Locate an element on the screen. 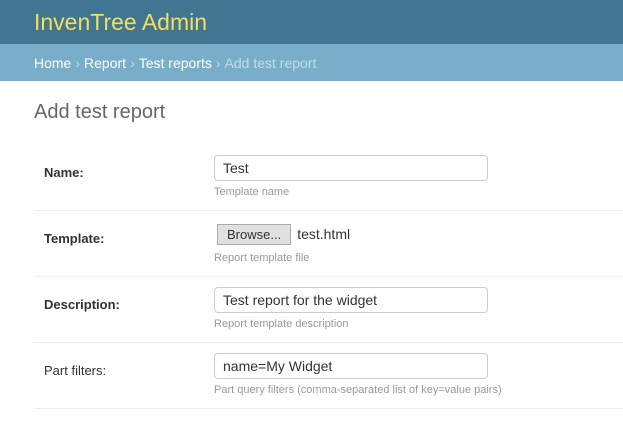 This screenshot has width=623, height=432. breadcrumb-report: Report is located at coordinates (105, 62).